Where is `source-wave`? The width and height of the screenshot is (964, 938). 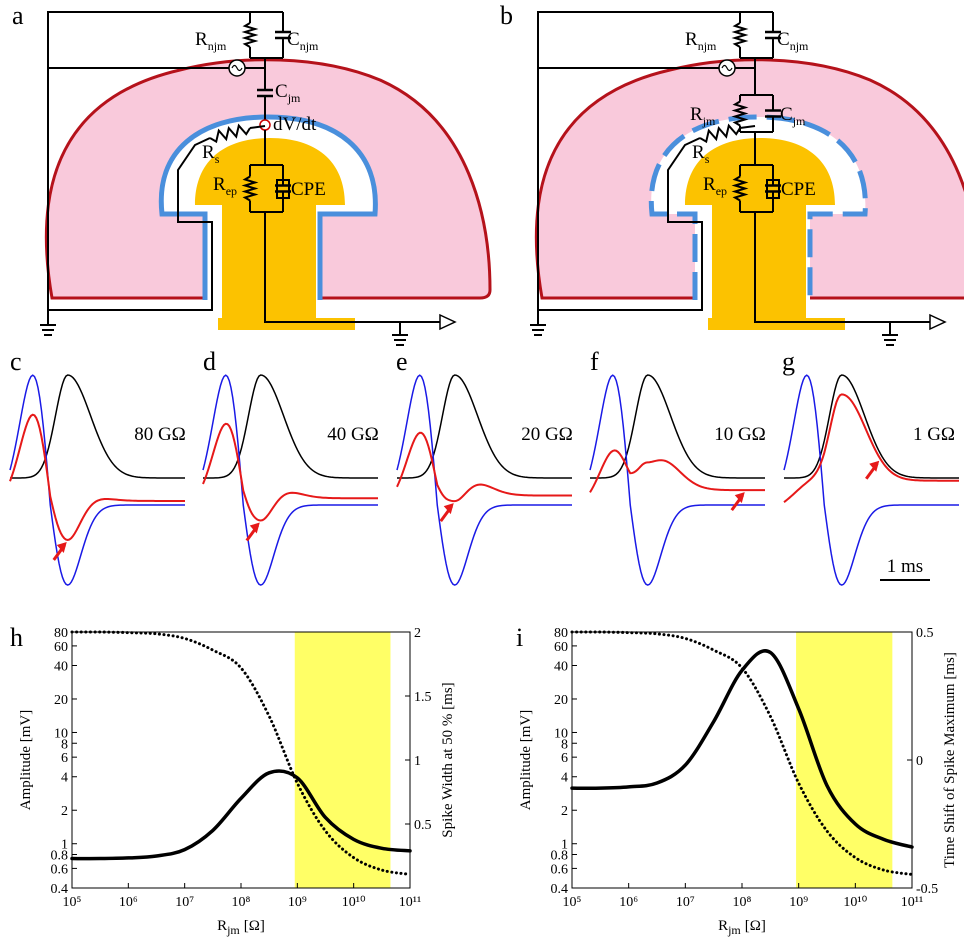
source-wave is located at coordinates (727, 68).